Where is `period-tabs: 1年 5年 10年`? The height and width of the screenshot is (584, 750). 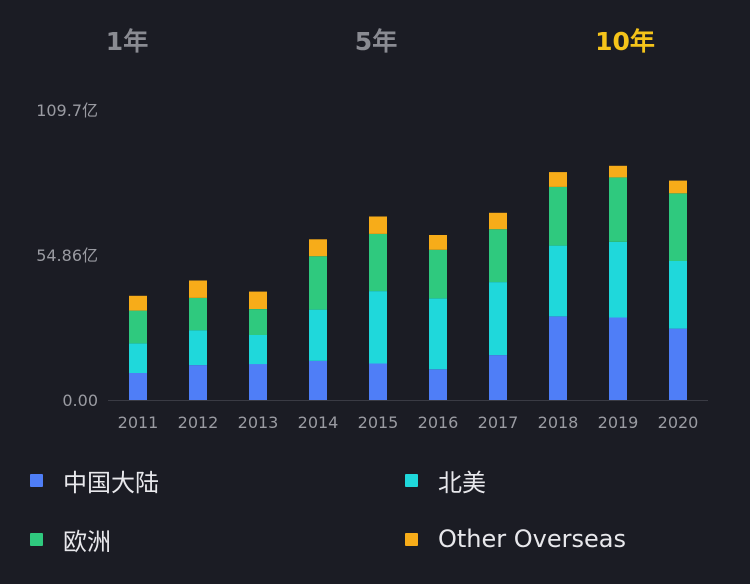
period-tabs: 1年 5年 10年 is located at coordinates (375, 40).